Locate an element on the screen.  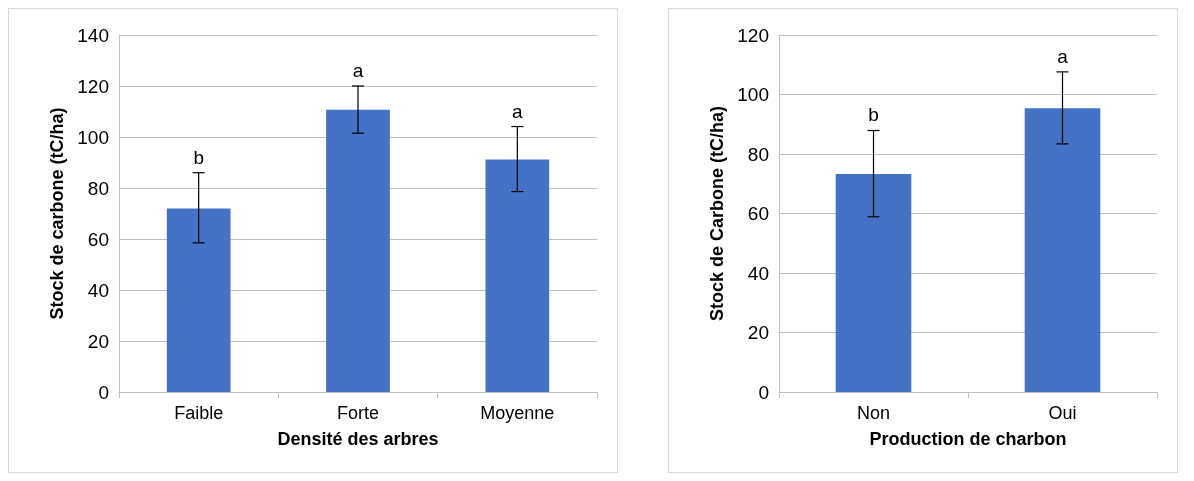
x-tick-label: Forte is located at coordinates (358, 413).